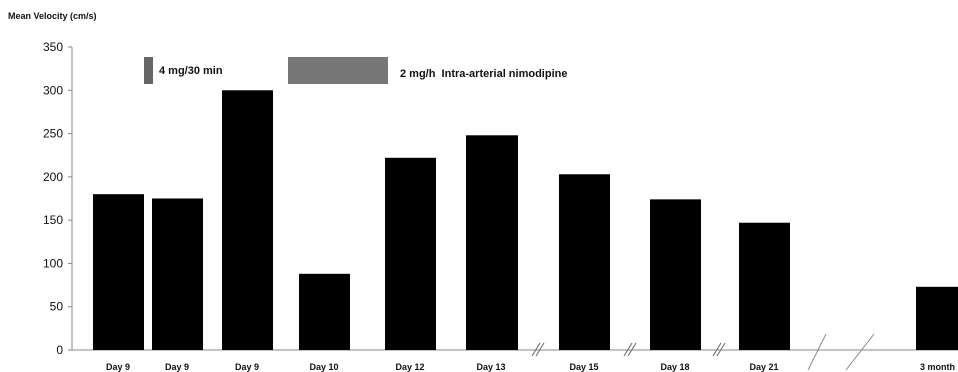  I want to click on x-tick-label: Day 10, so click(323, 367).